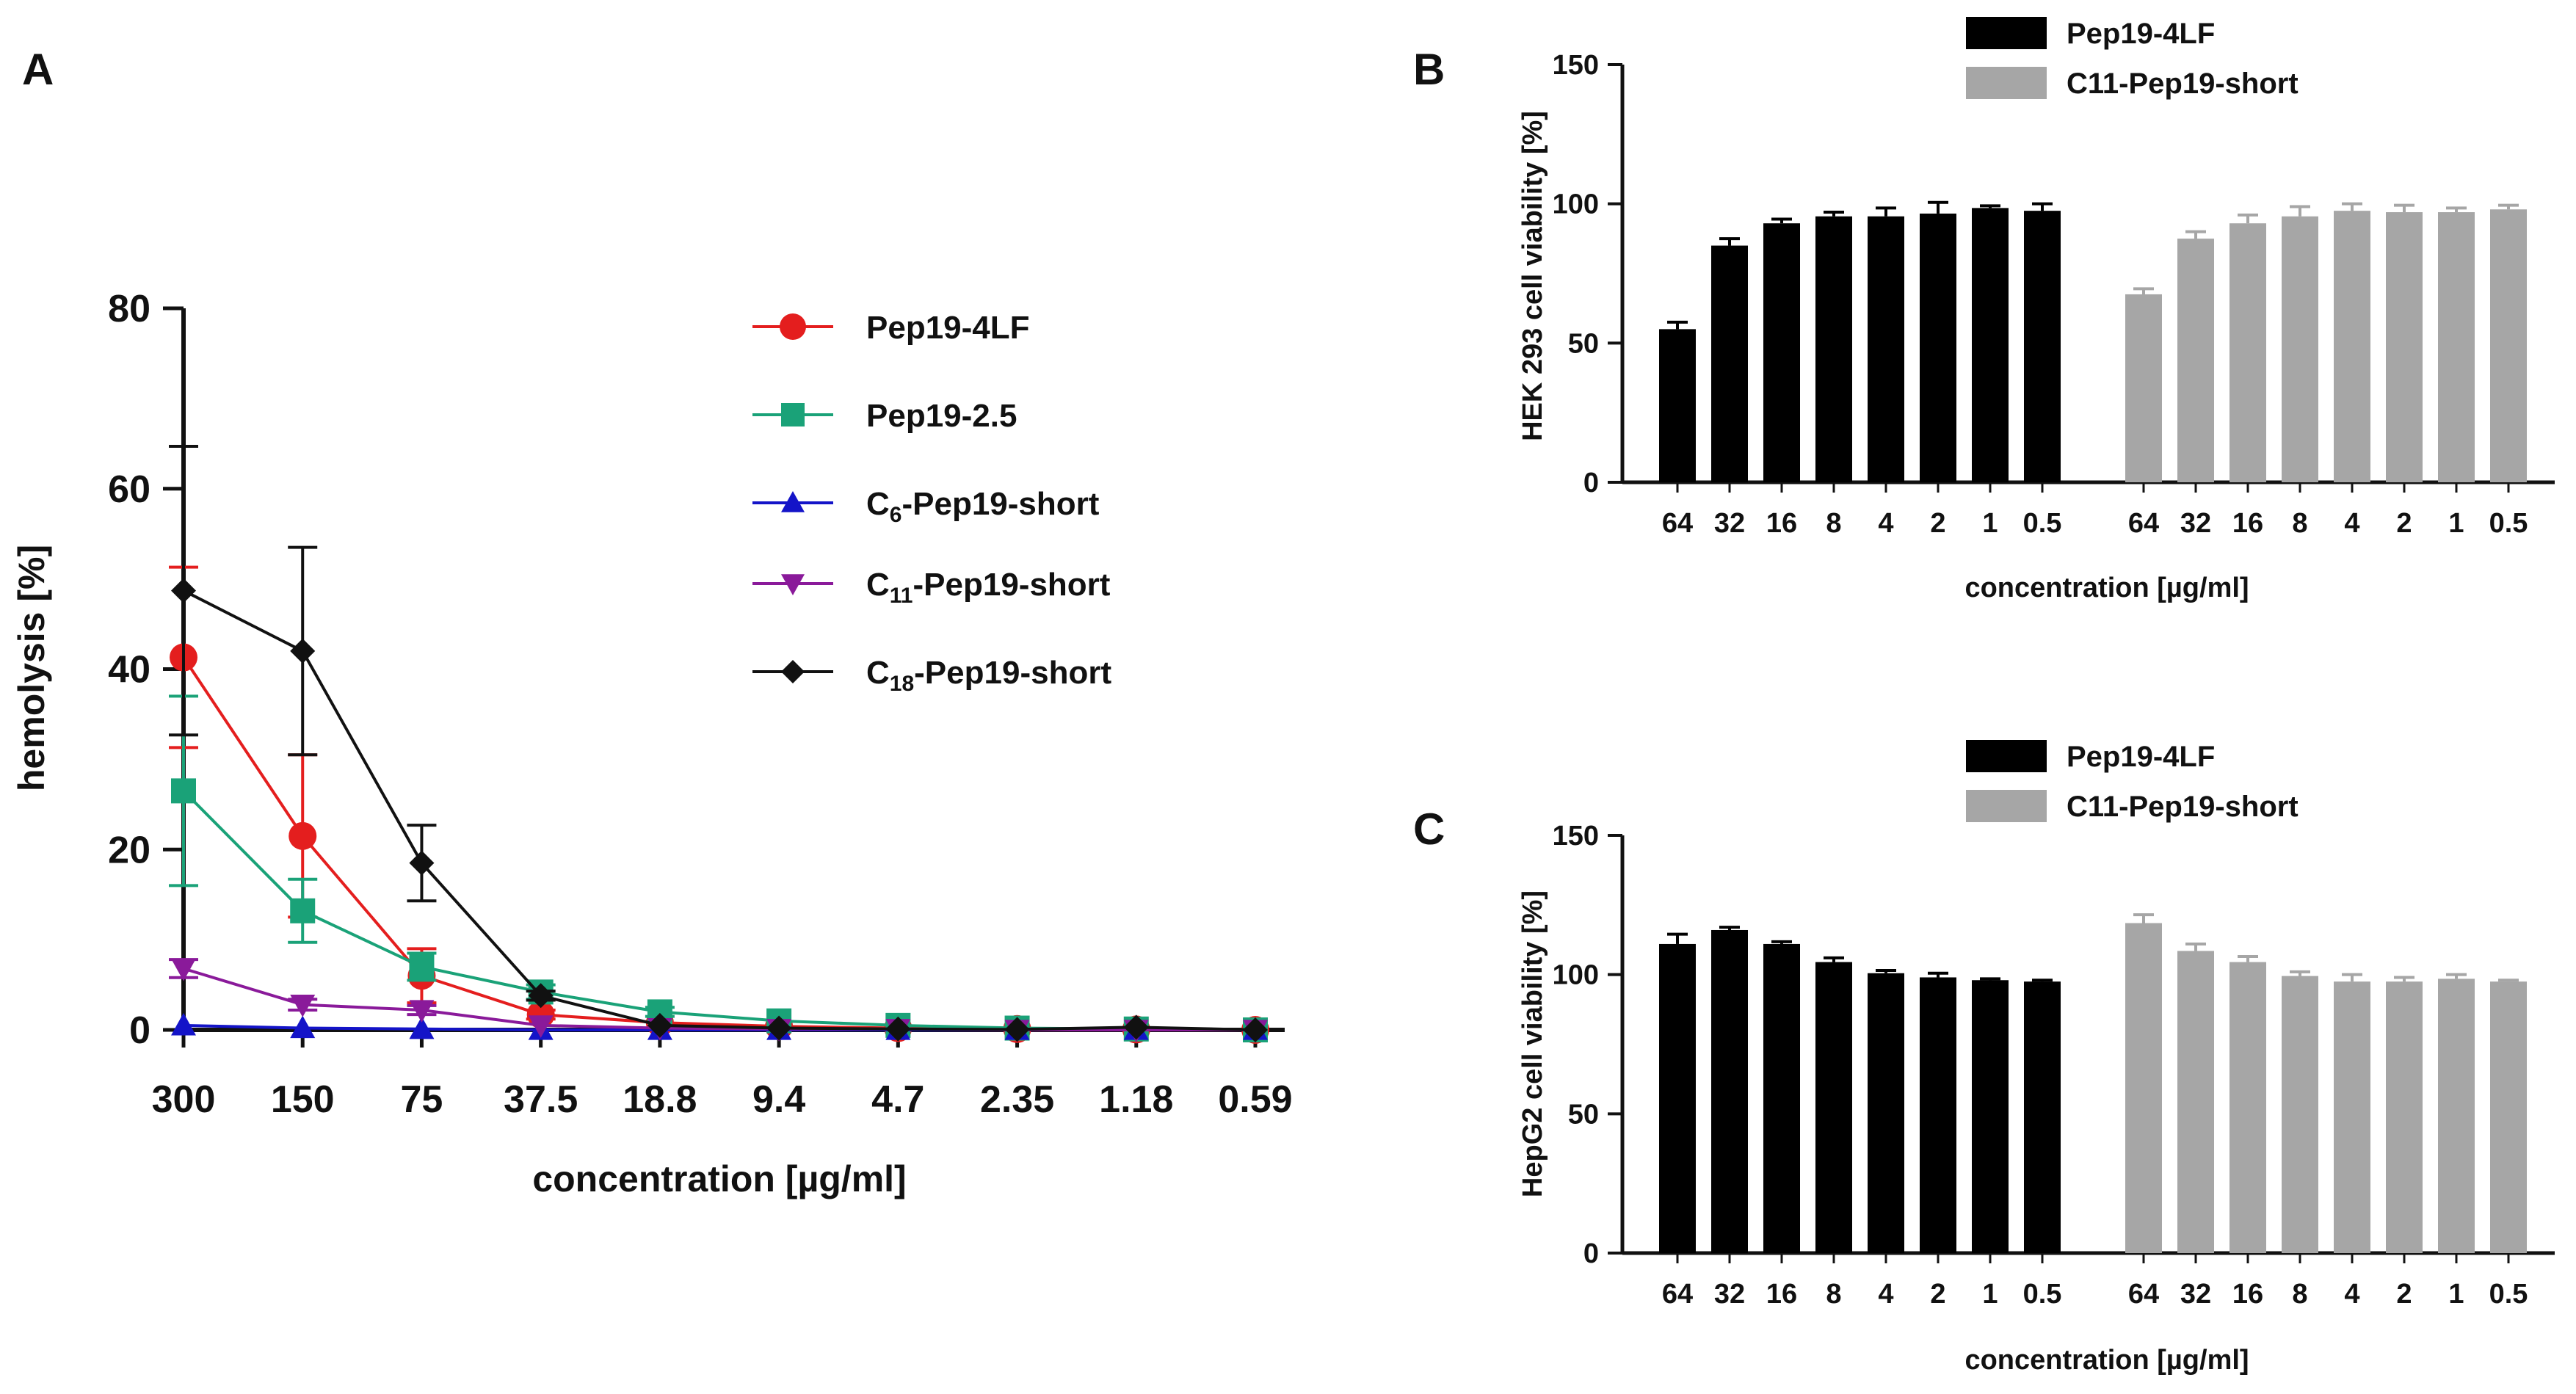  What do you see at coordinates (1255, 1099) in the screenshot?
I see `x-tick-label: 0.59` at bounding box center [1255, 1099].